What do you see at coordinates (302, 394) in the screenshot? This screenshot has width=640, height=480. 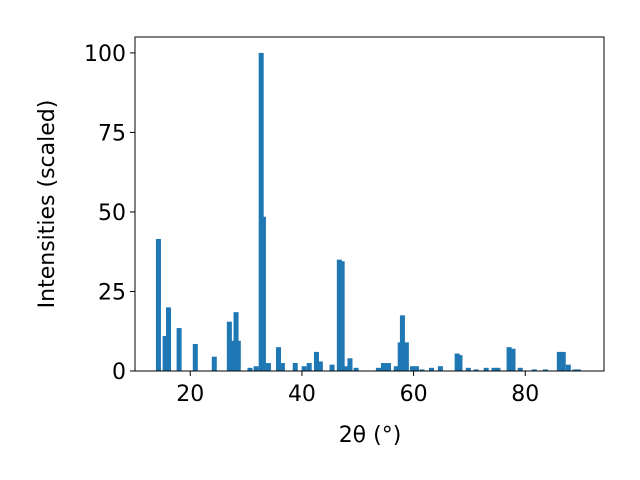 I see `x-tick-label: 40` at bounding box center [302, 394].